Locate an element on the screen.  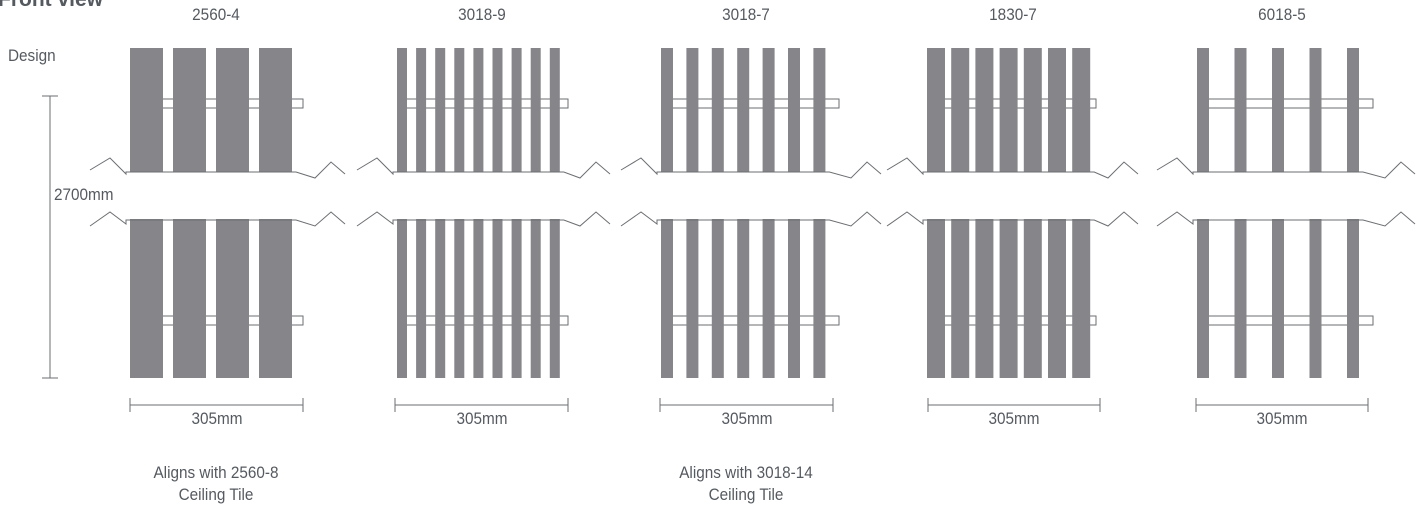
design-row-label: Design is located at coordinates (32, 55).